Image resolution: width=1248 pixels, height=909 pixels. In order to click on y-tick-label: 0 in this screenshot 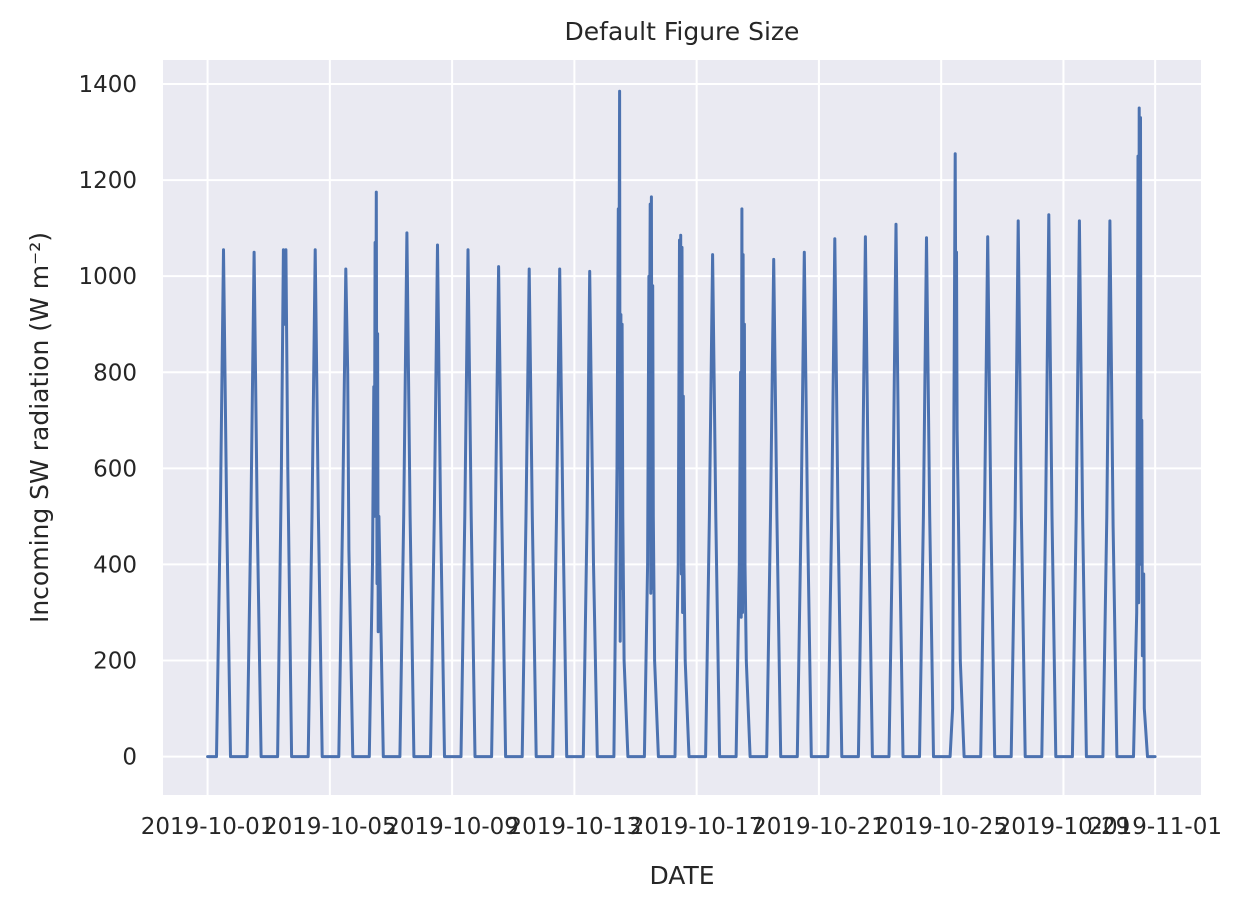, I will do `click(129, 758)`.